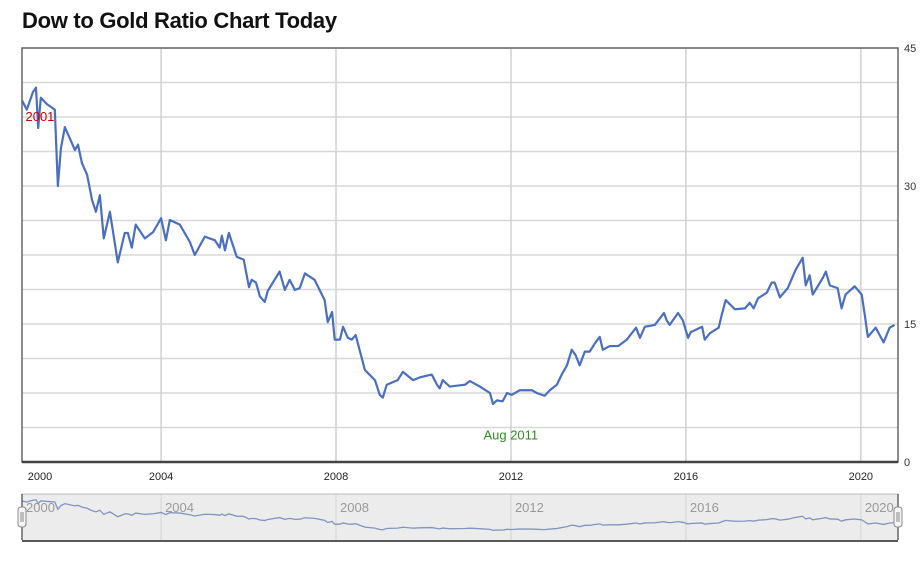 This screenshot has width=924, height=572. What do you see at coordinates (910, 187) in the screenshot?
I see `y-tick-label: 30` at bounding box center [910, 187].